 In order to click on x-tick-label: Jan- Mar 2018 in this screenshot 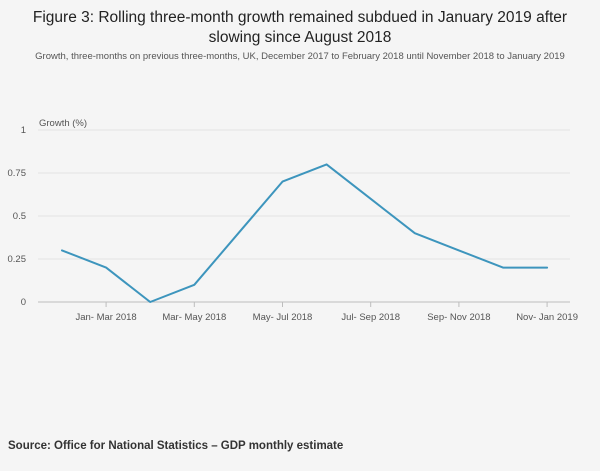, I will do `click(105, 317)`.